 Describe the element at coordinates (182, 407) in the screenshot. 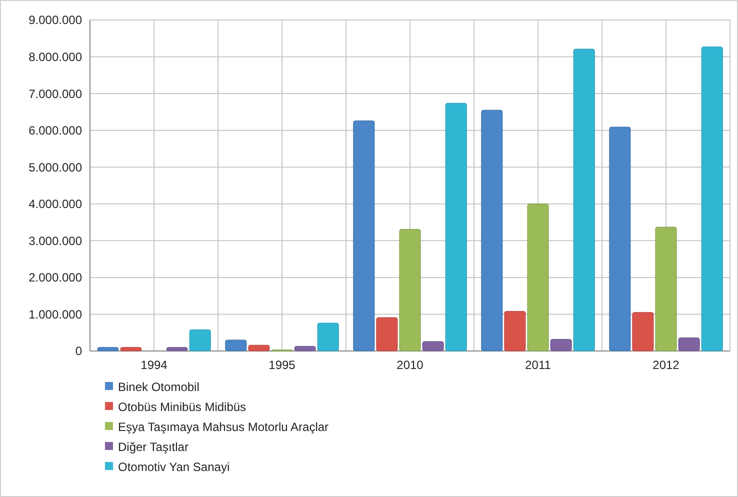

I see `legend-label: Otobüs Minibüs Midibüs` at that location.